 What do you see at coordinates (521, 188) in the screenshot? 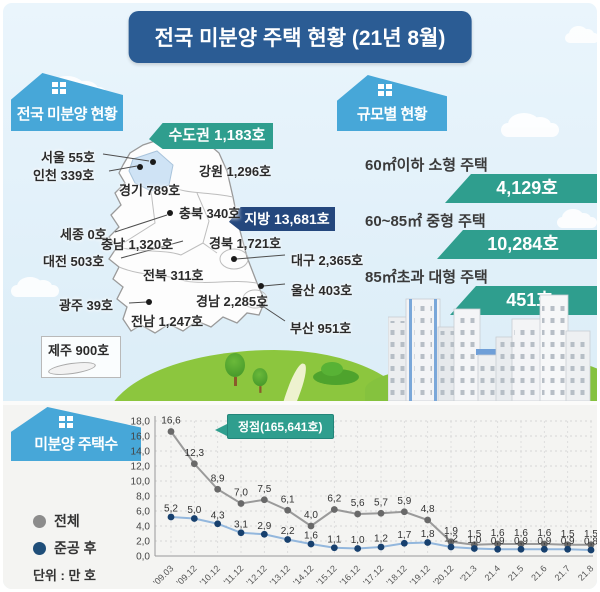
I see `size-item-small-value: 4,129호` at bounding box center [521, 188].